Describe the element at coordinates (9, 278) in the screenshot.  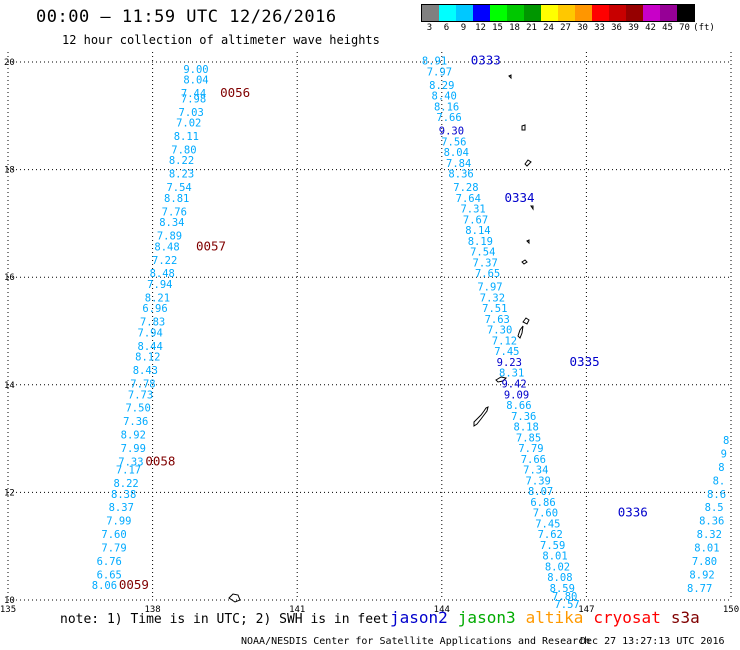
I see `lat-tick-label: 16` at that location.